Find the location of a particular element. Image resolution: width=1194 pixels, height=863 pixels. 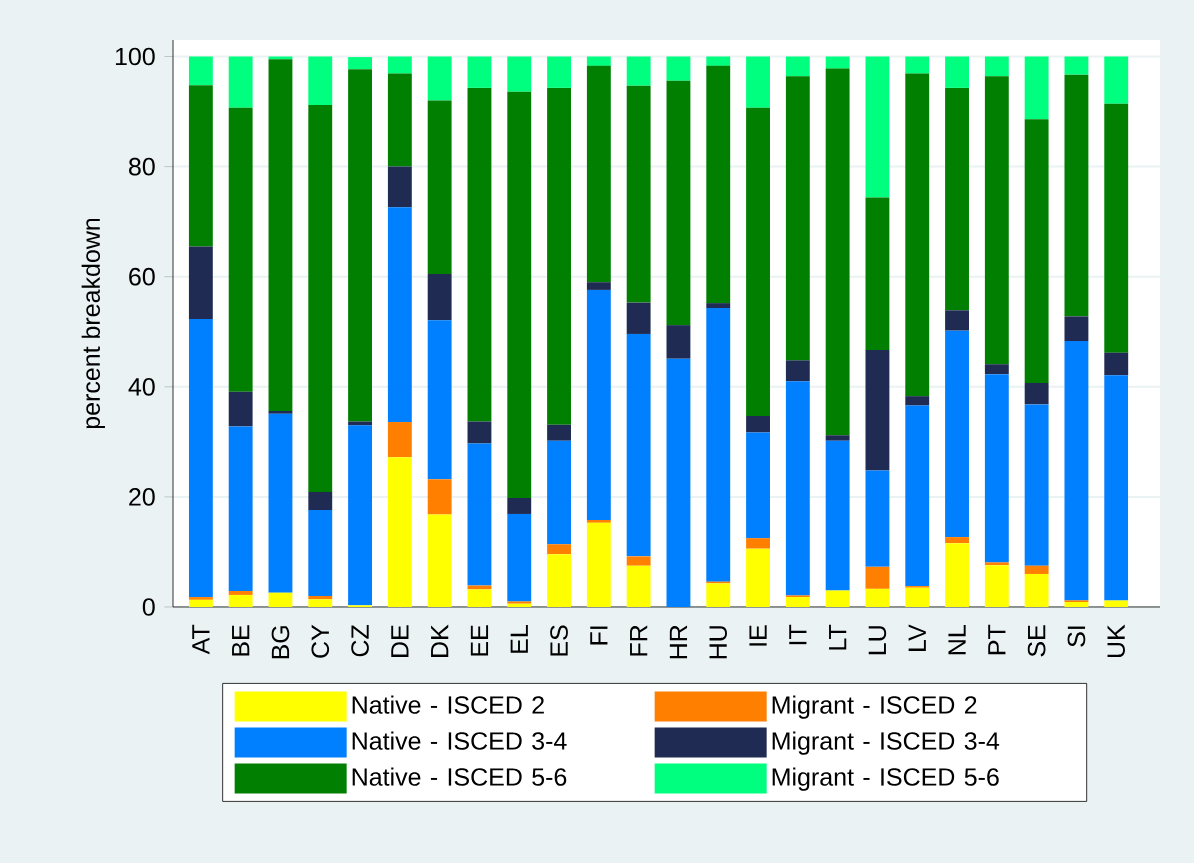

y-tick-label: 40 is located at coordinates (141, 386).